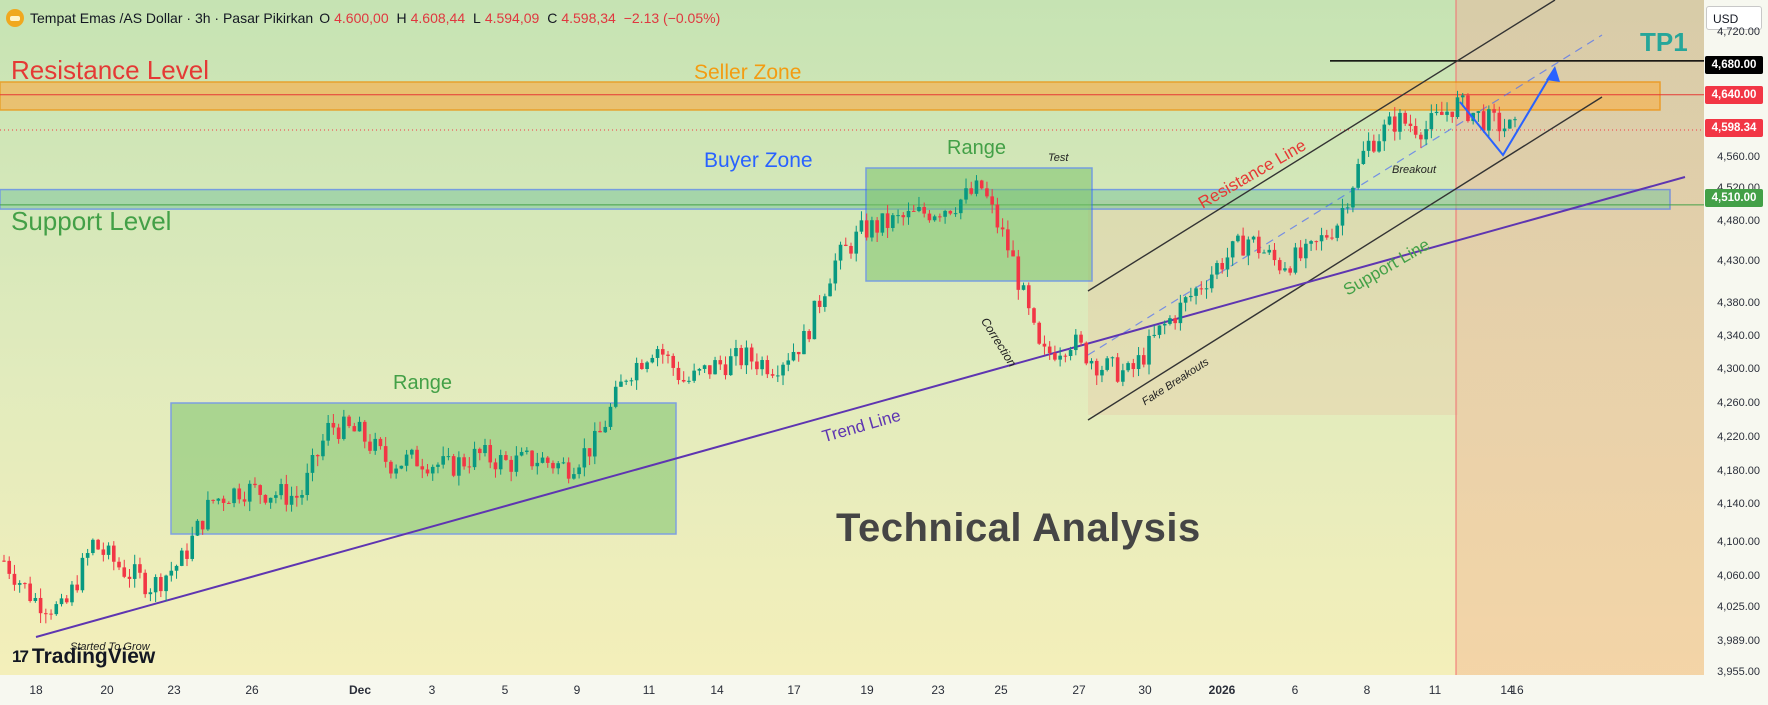 This screenshot has width=1768, height=705. What do you see at coordinates (110, 647) in the screenshot?
I see `started-to-grow-annotation: Started To Grow` at bounding box center [110, 647].